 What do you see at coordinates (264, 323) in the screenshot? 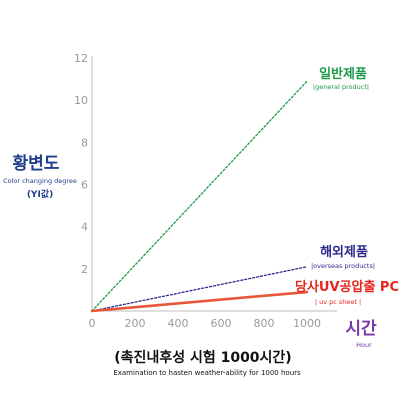
I see `x-tick-label: 800` at bounding box center [264, 323].